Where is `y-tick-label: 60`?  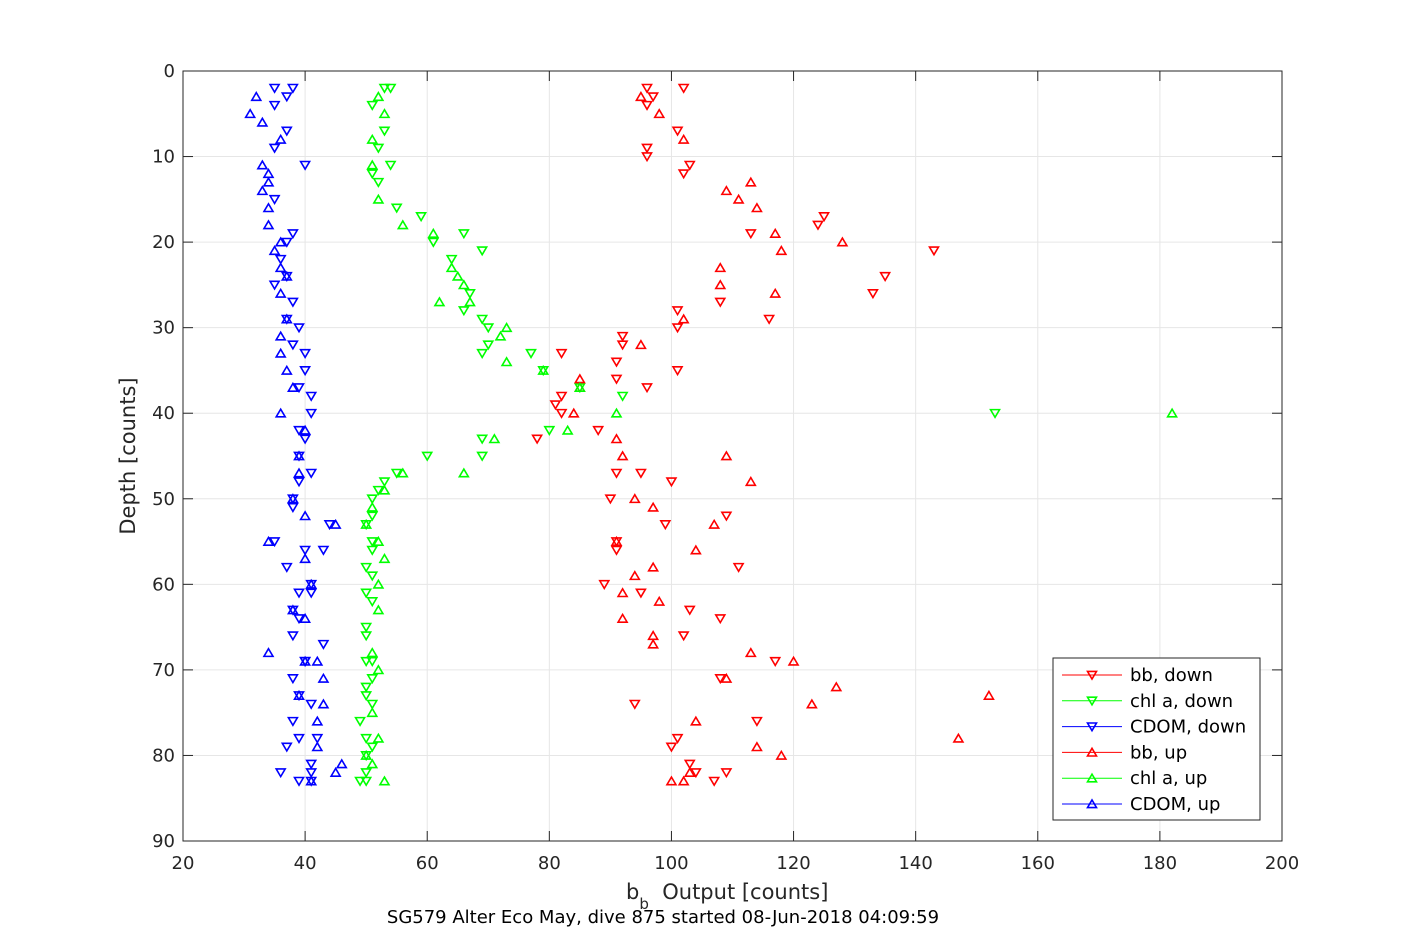 y-tick-label: 60 is located at coordinates (163, 584).